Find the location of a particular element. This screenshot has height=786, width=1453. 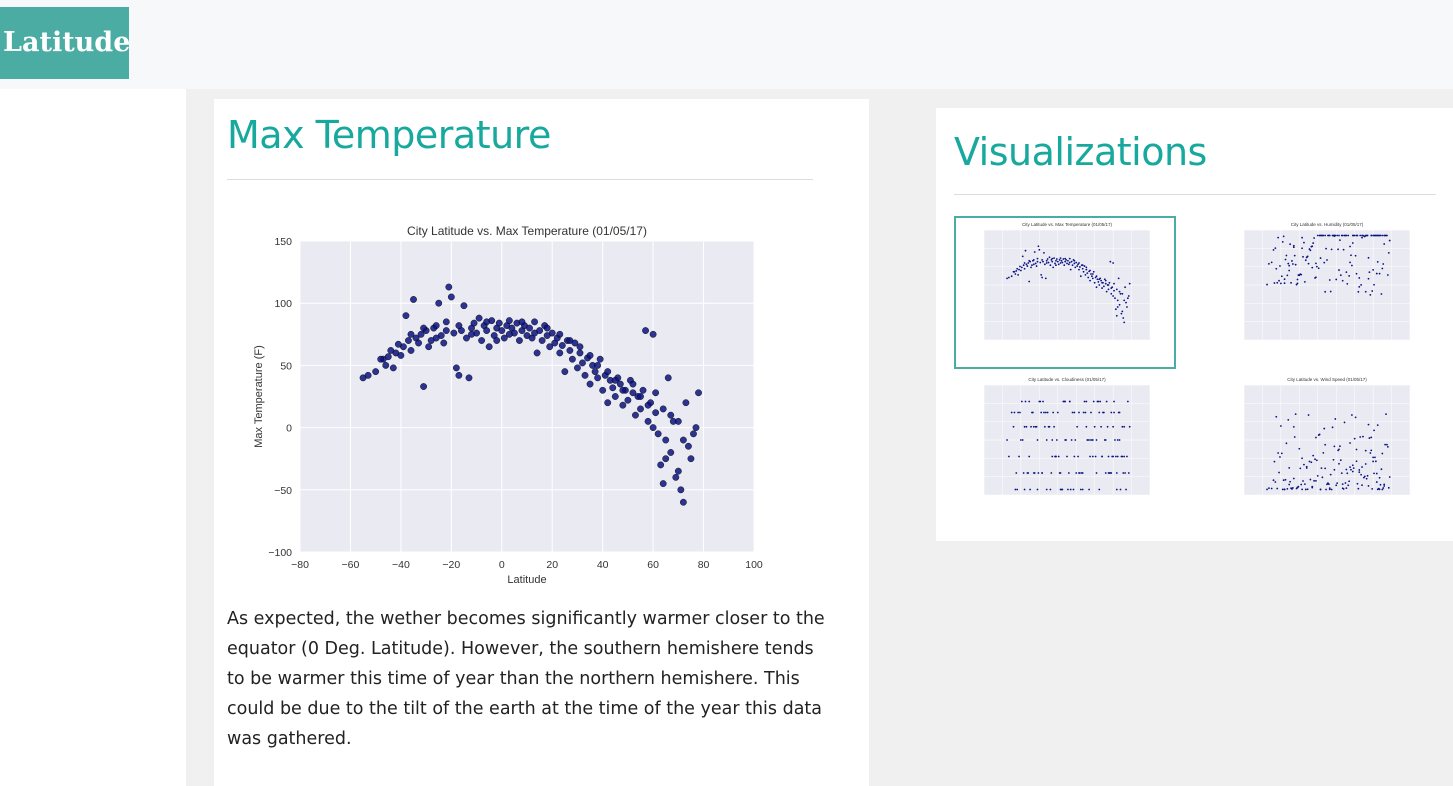

title-divider is located at coordinates (520, 179).